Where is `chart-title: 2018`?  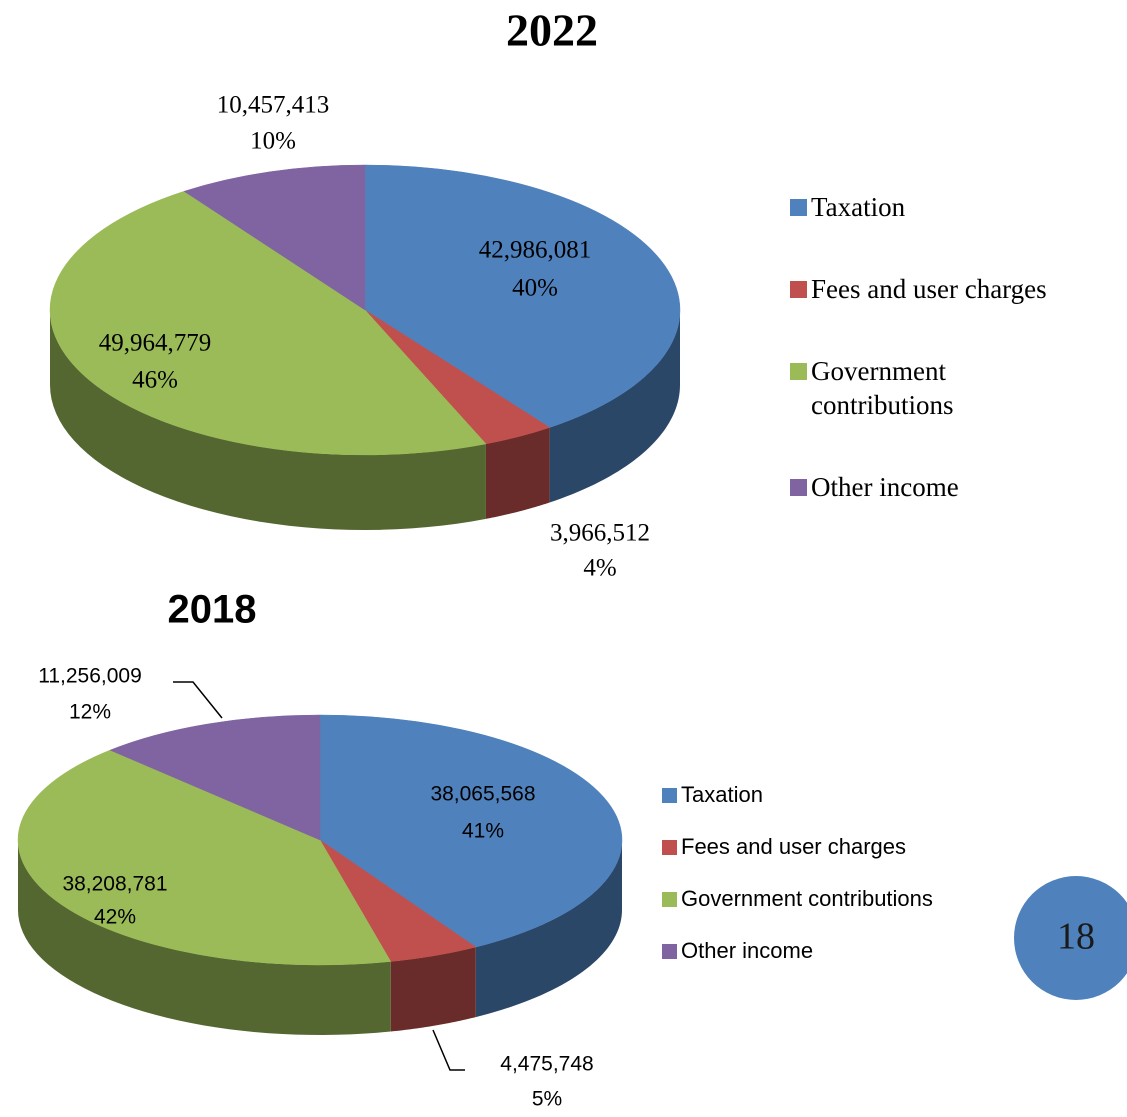 chart-title: 2018 is located at coordinates (212, 610).